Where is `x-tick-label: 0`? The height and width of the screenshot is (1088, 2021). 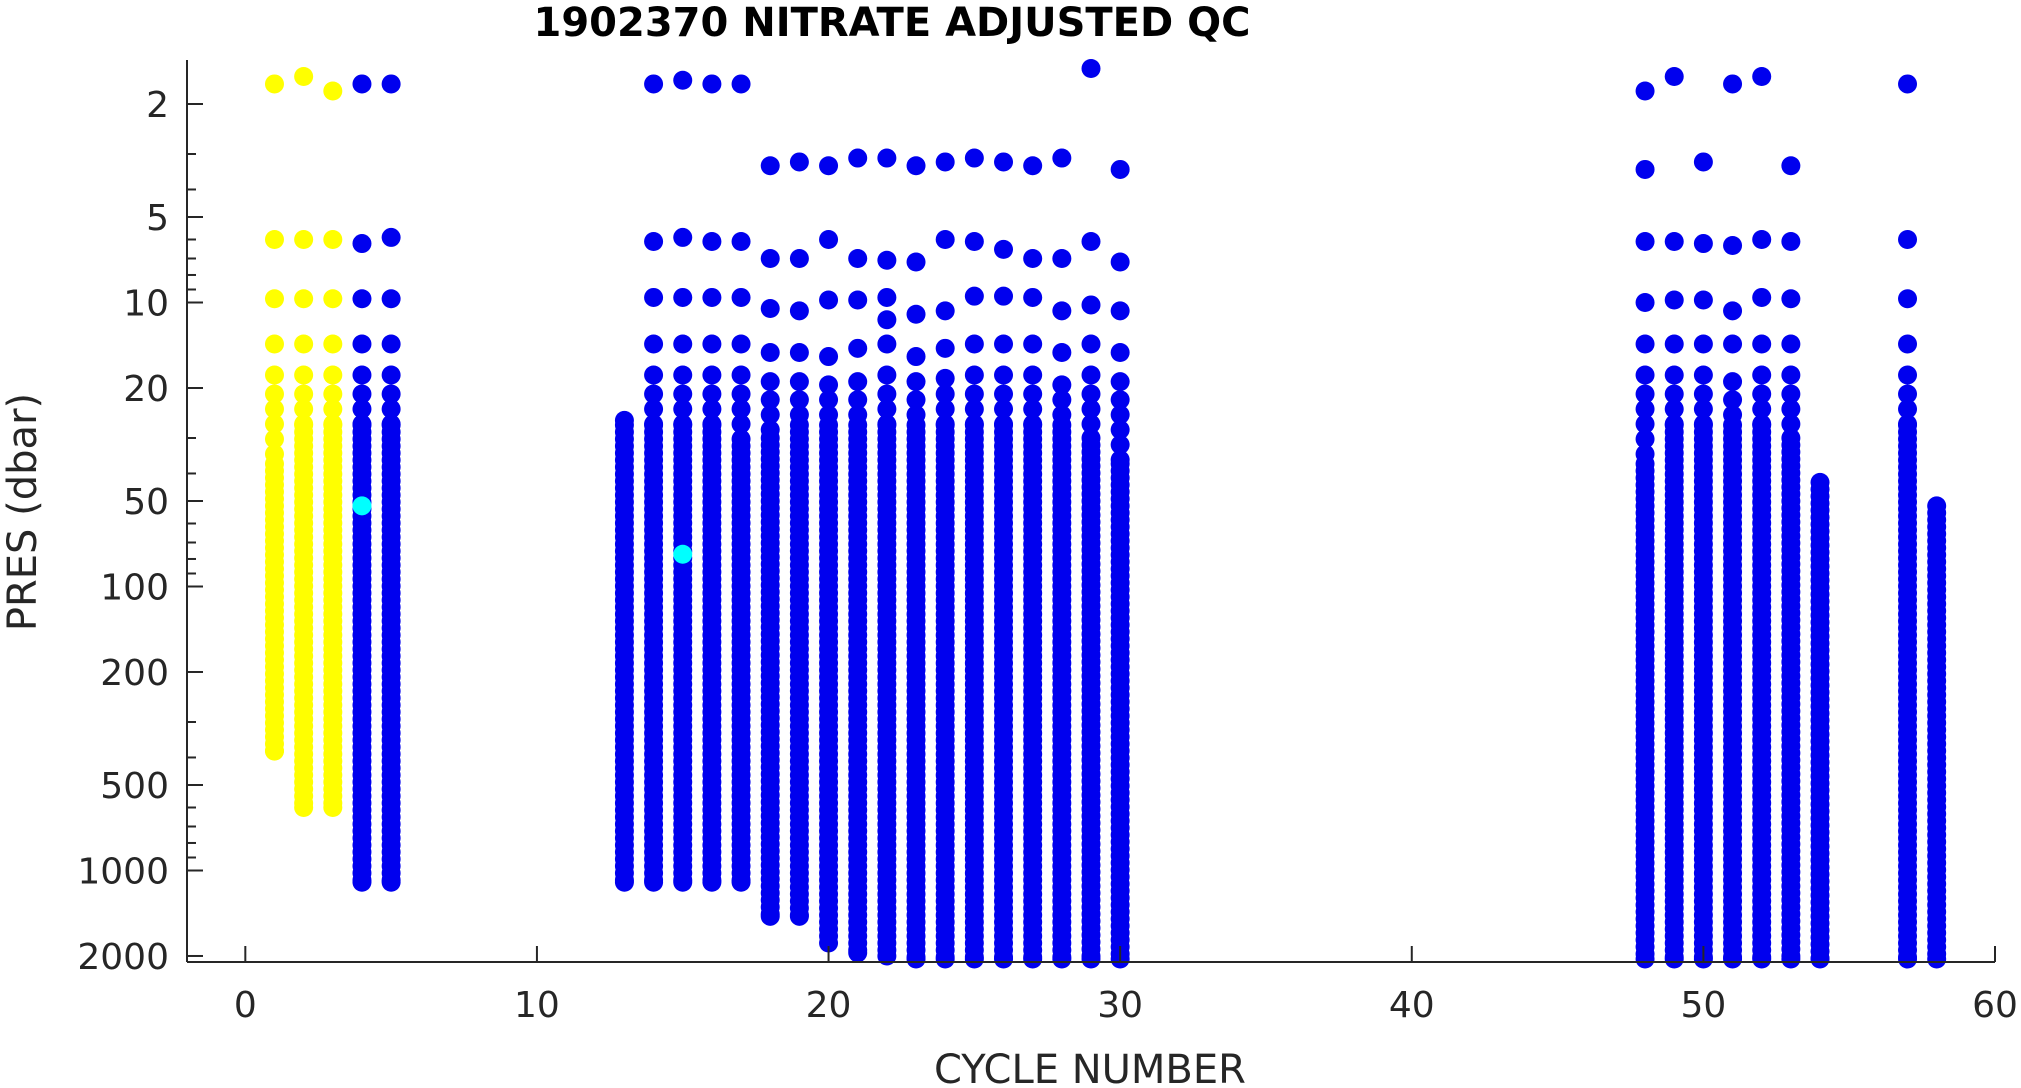 x-tick-label: 0 is located at coordinates (245, 1005).